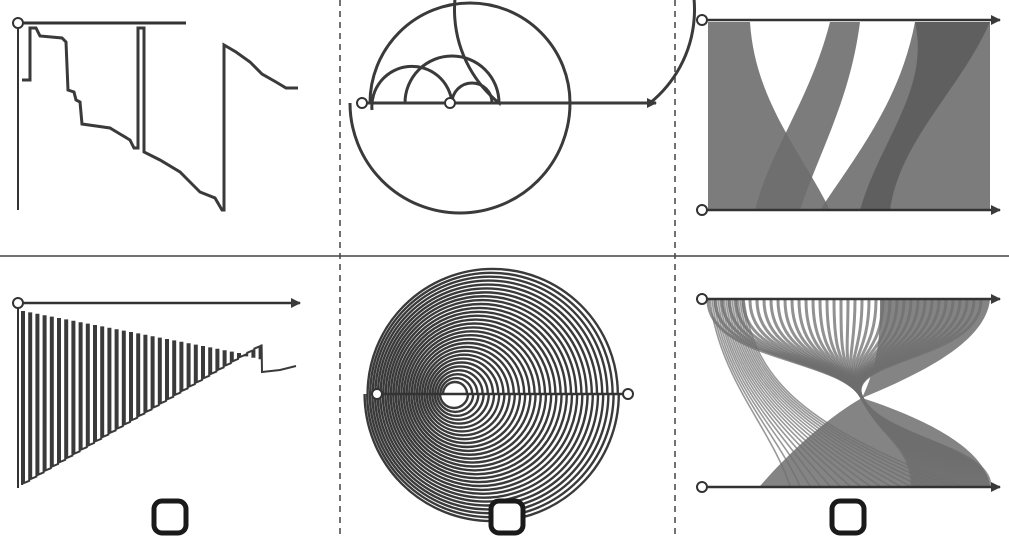  What do you see at coordinates (875, 442) in the screenshot?
I see `ribbon-fan-lower` at bounding box center [875, 442].